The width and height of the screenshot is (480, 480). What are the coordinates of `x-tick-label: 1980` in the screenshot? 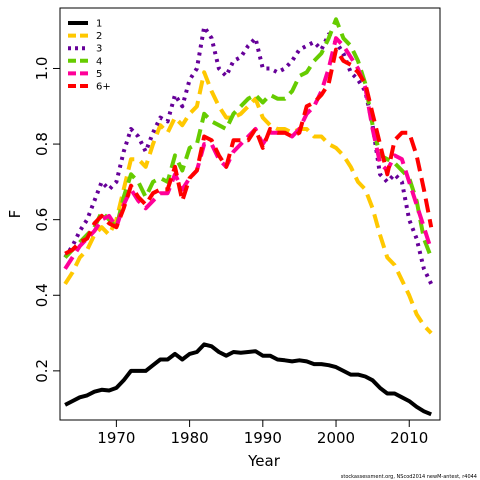 It's located at (190, 438).